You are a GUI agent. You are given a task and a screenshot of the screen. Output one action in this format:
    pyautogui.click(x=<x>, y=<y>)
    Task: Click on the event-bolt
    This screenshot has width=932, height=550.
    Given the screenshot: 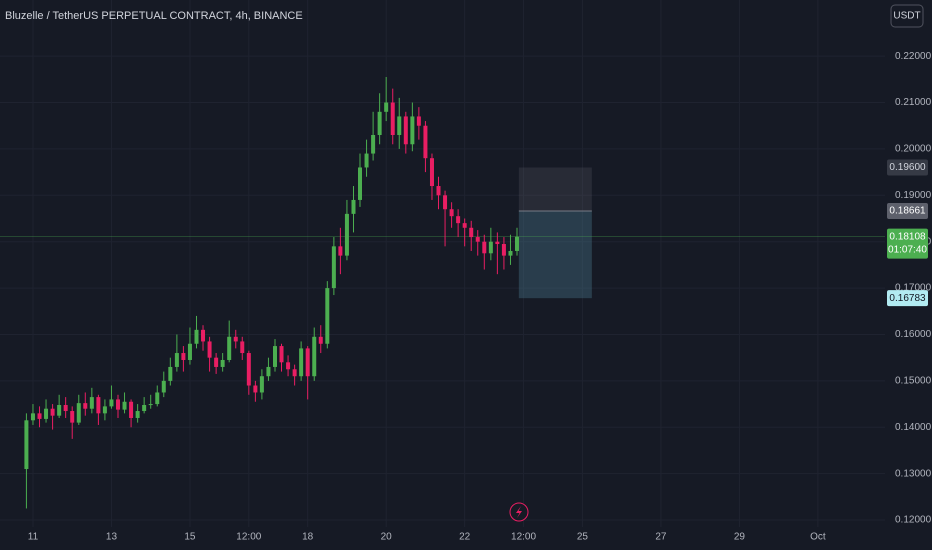 What is the action you would take?
    pyautogui.click(x=519, y=512)
    